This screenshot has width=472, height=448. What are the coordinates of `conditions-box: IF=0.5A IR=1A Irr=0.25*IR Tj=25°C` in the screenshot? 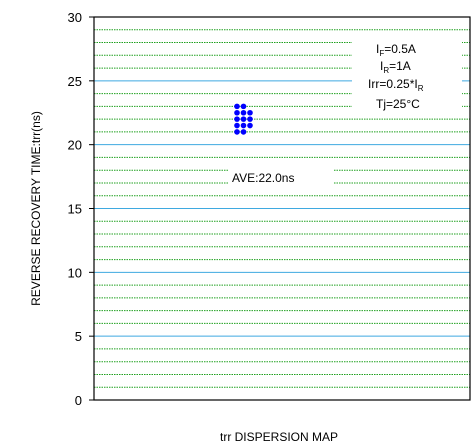 It's located at (407, 76).